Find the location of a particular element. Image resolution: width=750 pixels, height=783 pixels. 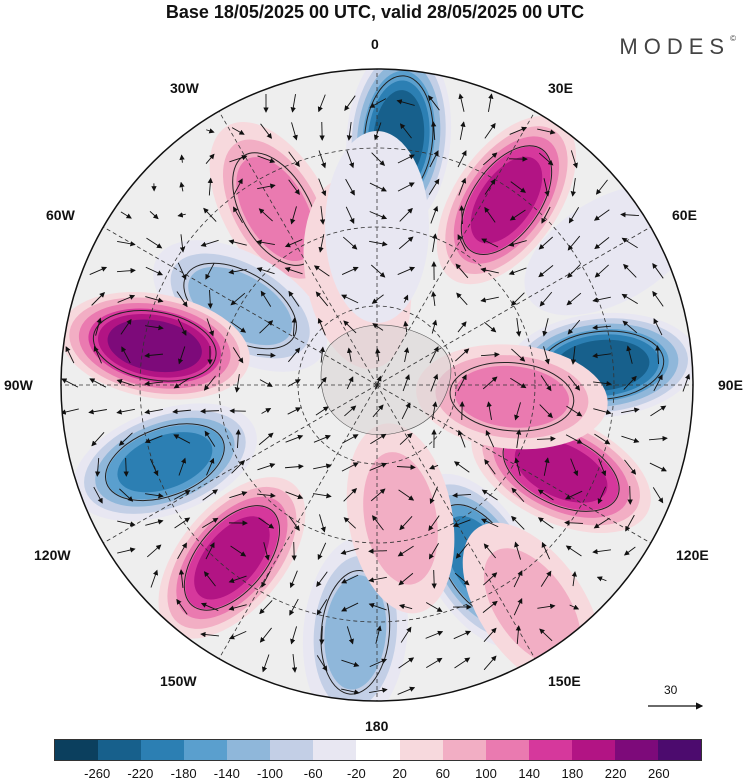

colorbar-tick-label: 100 is located at coordinates (486, 773).